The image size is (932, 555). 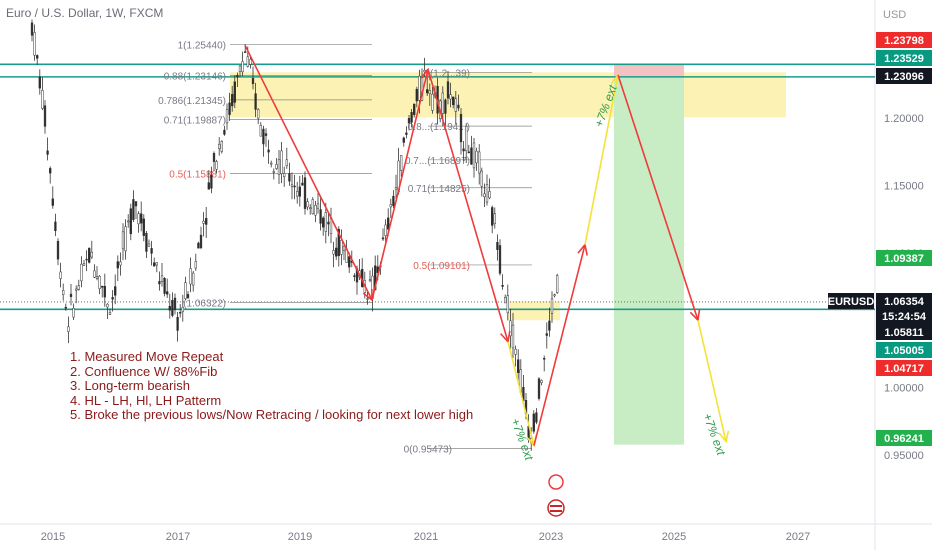 I want to click on price-tag-label: 1.04717, so click(x=904, y=369).